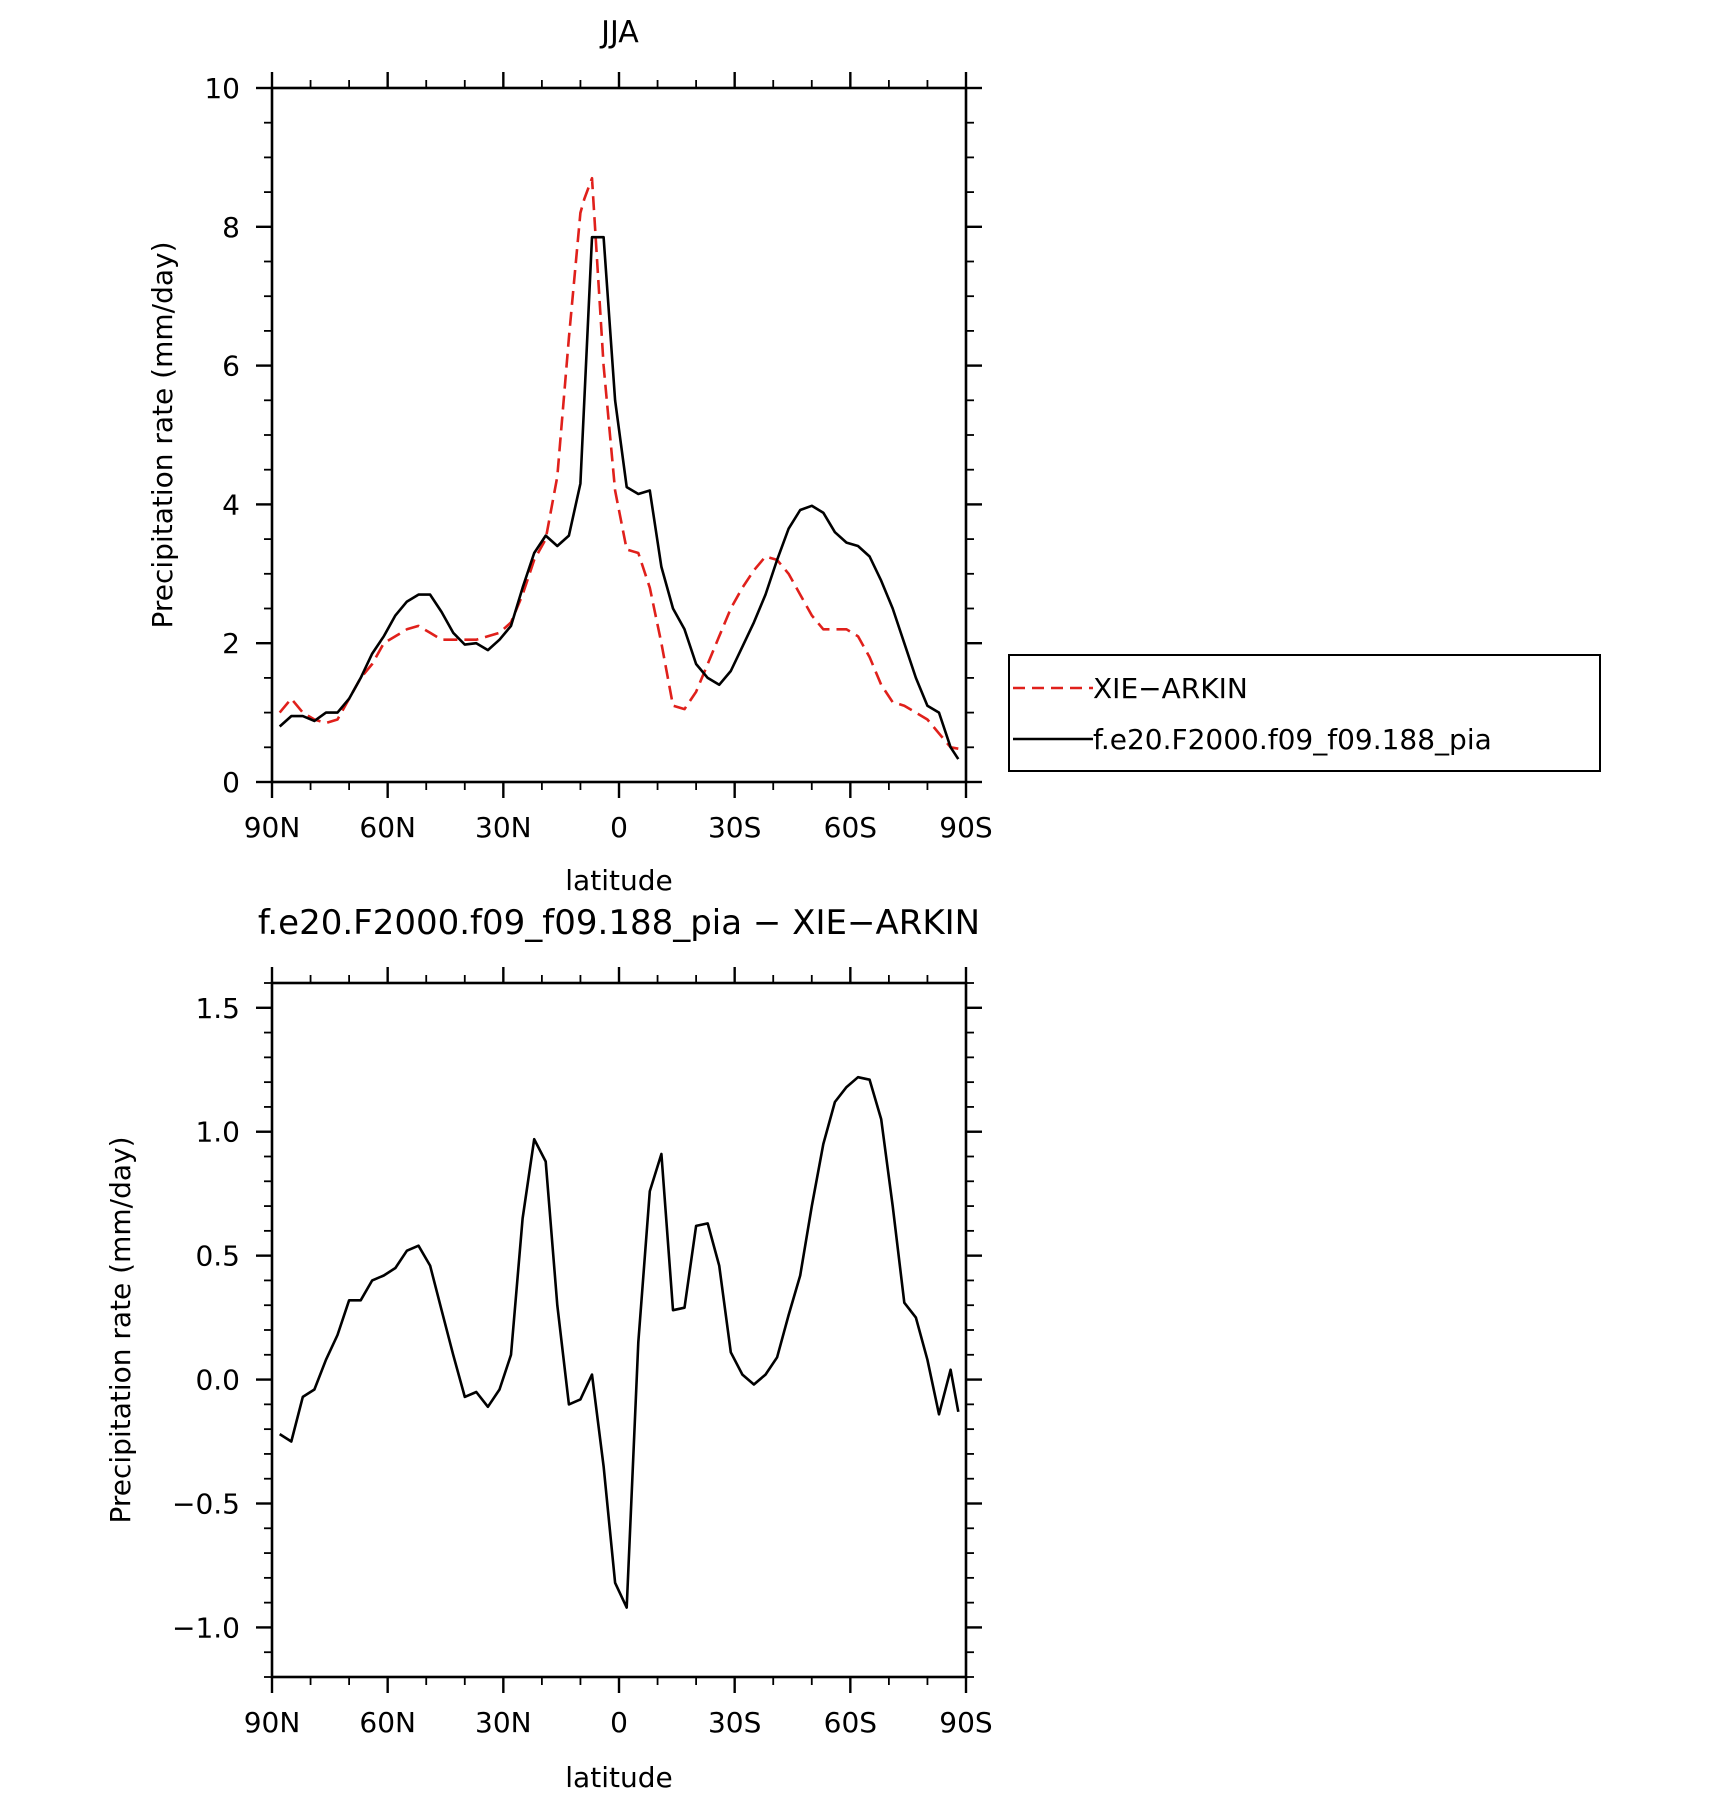 Image resolution: width=1710 pixels, height=1800 pixels. I want to click on y-tick-label: −0.5, so click(206, 1504).